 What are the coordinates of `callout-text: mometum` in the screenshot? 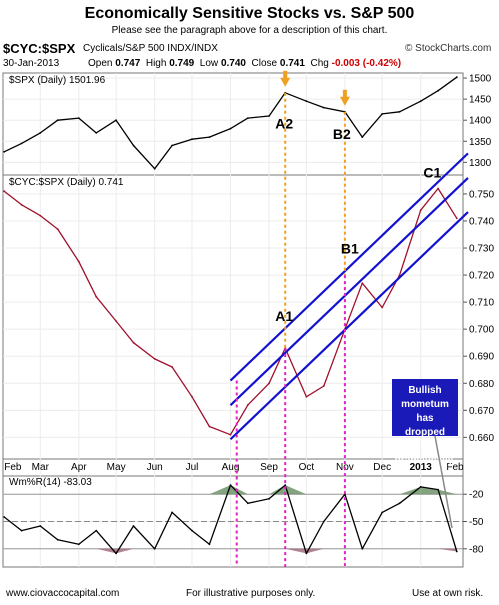 It's located at (425, 404).